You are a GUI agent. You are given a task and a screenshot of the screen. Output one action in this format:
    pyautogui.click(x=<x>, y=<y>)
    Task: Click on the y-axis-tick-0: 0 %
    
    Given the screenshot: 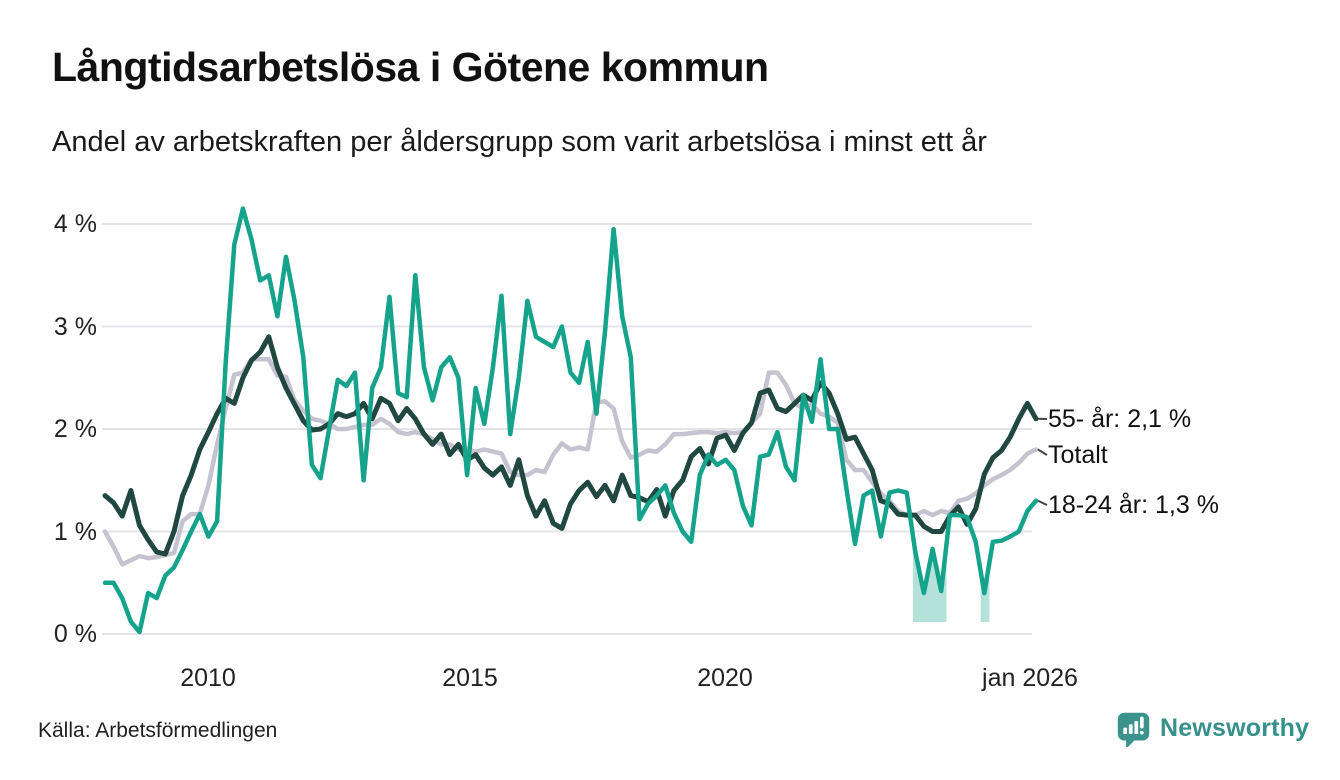 What is the action you would take?
    pyautogui.click(x=75, y=634)
    